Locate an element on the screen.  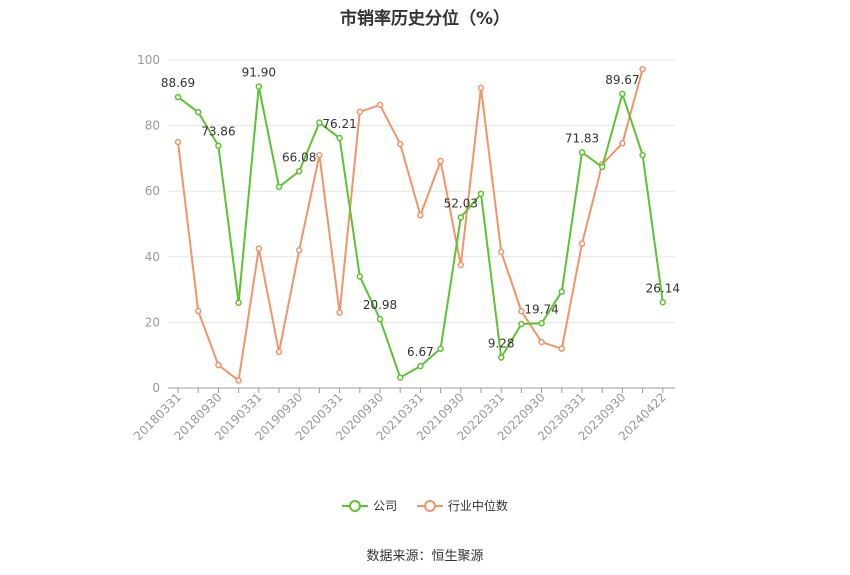
data-label: 66.08 is located at coordinates (299, 157).